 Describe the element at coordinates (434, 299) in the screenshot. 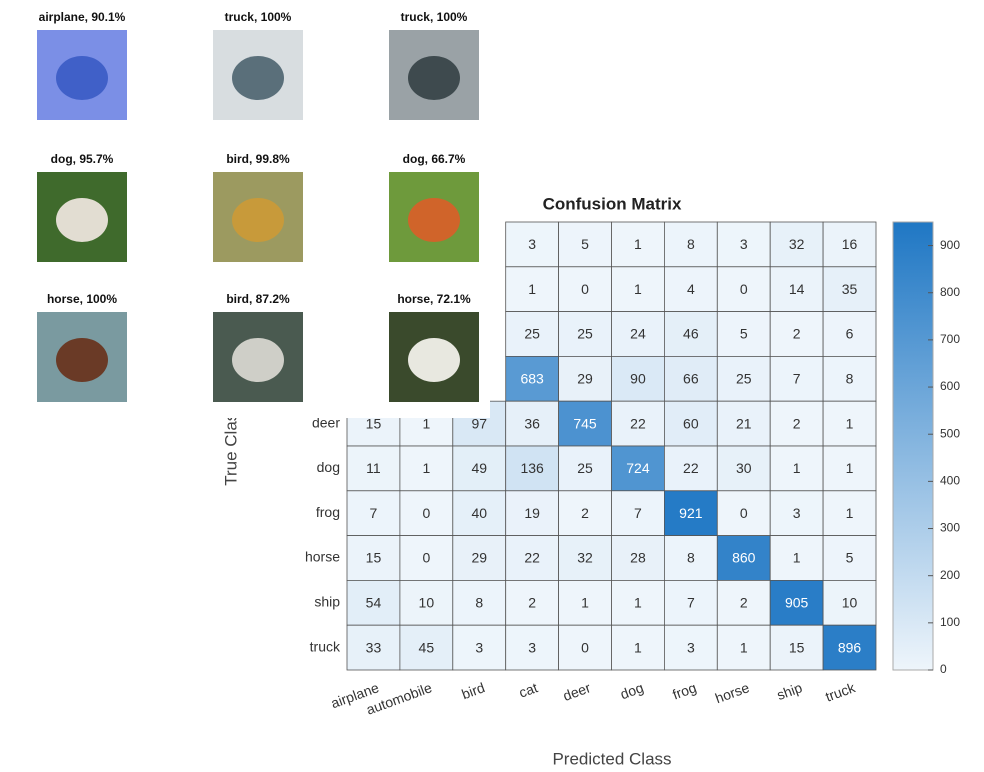

I see `image-caption: horse, 72.1%` at that location.